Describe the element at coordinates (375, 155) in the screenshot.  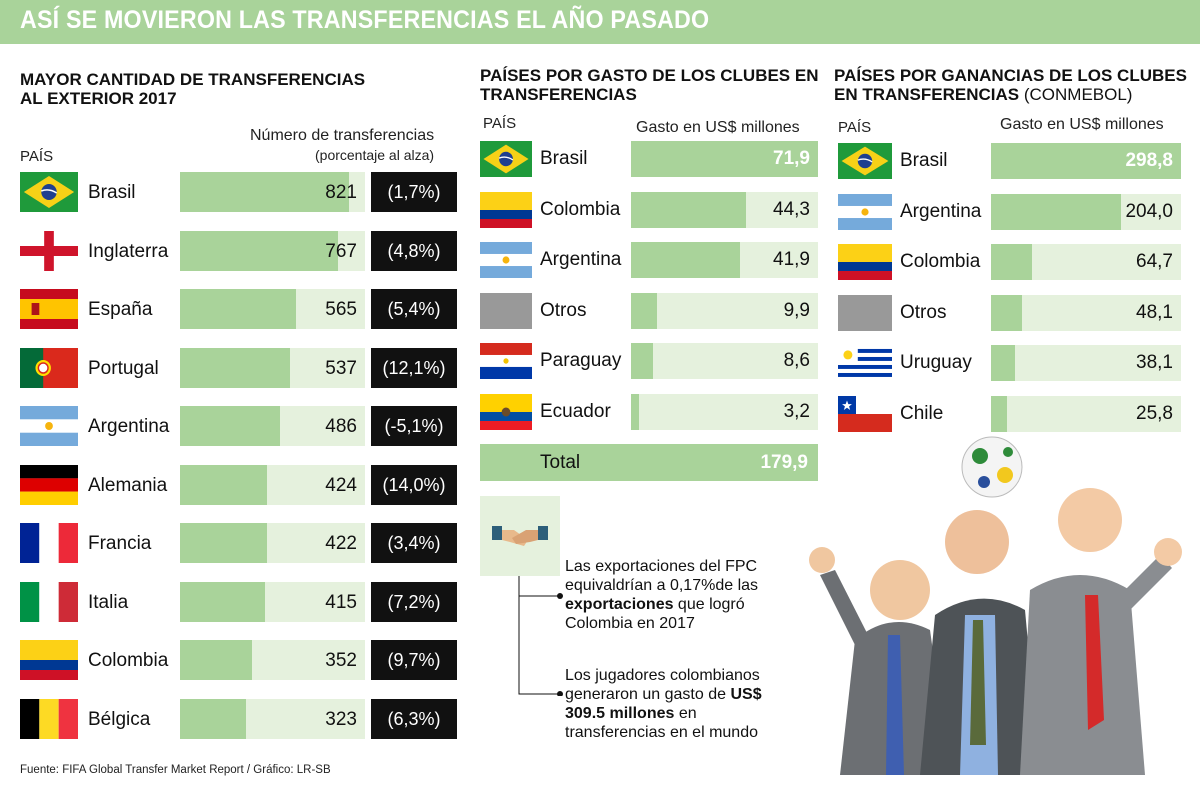
I see `chart1-value-subheader: (porcentaje al alza)` at that location.